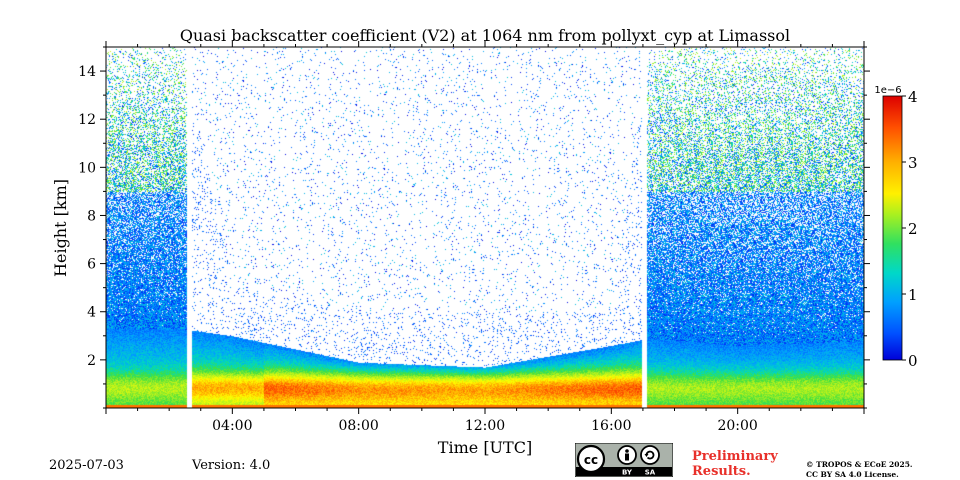  What do you see at coordinates (913, 163) in the screenshot?
I see `colorbar-tick-label: 3` at bounding box center [913, 163].